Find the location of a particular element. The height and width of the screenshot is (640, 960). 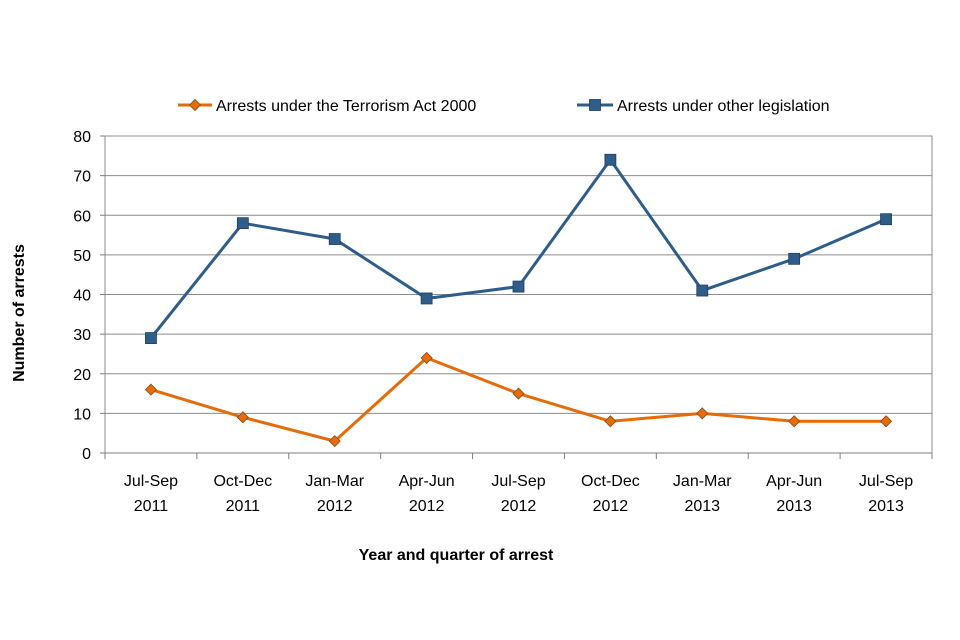

y-tick-label: 60 is located at coordinates (82, 216).